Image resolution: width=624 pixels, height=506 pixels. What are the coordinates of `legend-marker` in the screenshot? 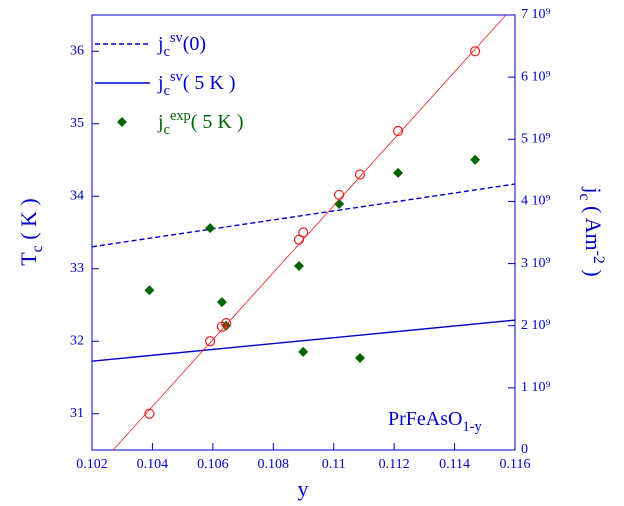 It's located at (122, 122).